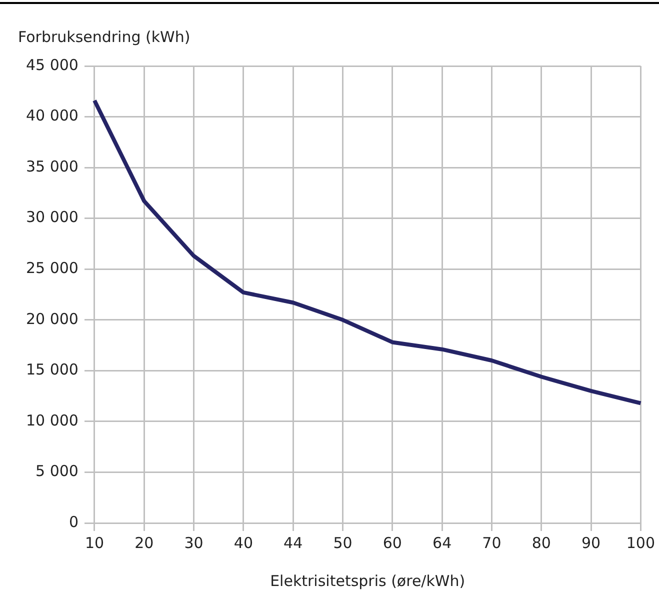 This screenshot has width=659, height=613. Describe the element at coordinates (492, 543) in the screenshot. I see `x-tick-label: 70` at that location.